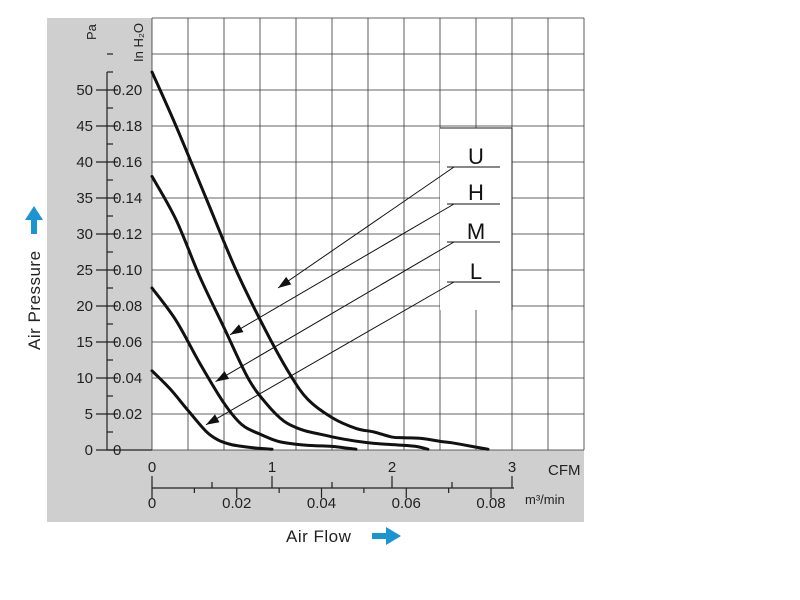  What do you see at coordinates (91, 31) in the screenshot?
I see `y-unit-pa: Pa` at bounding box center [91, 31].